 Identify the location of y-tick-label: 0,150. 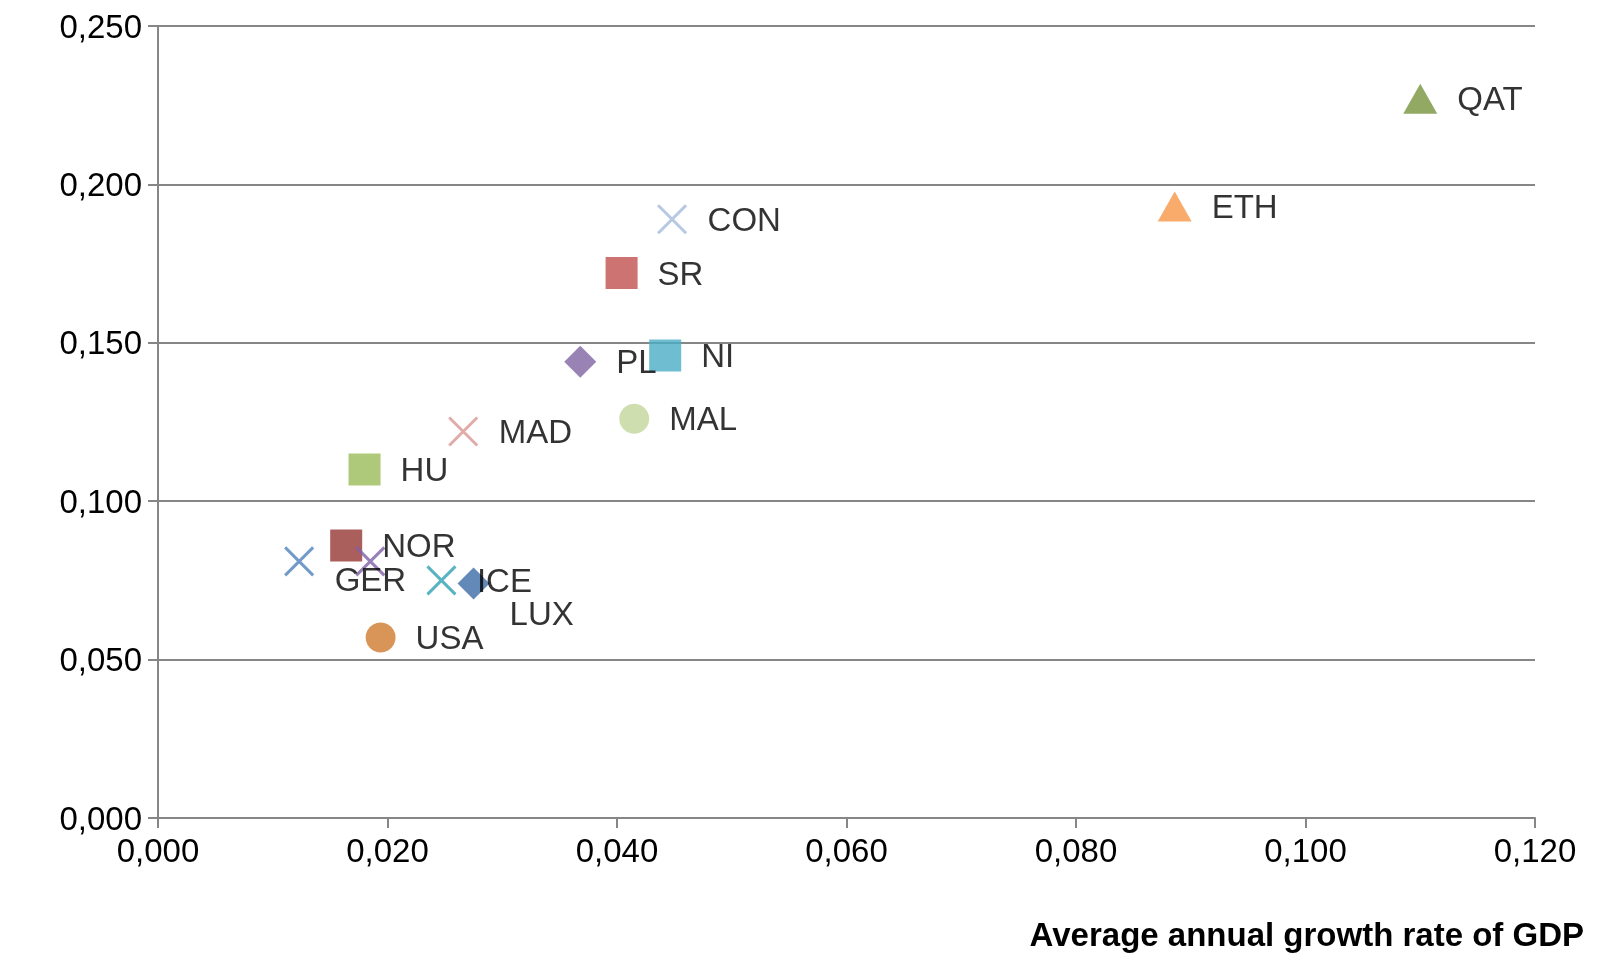
(100, 343).